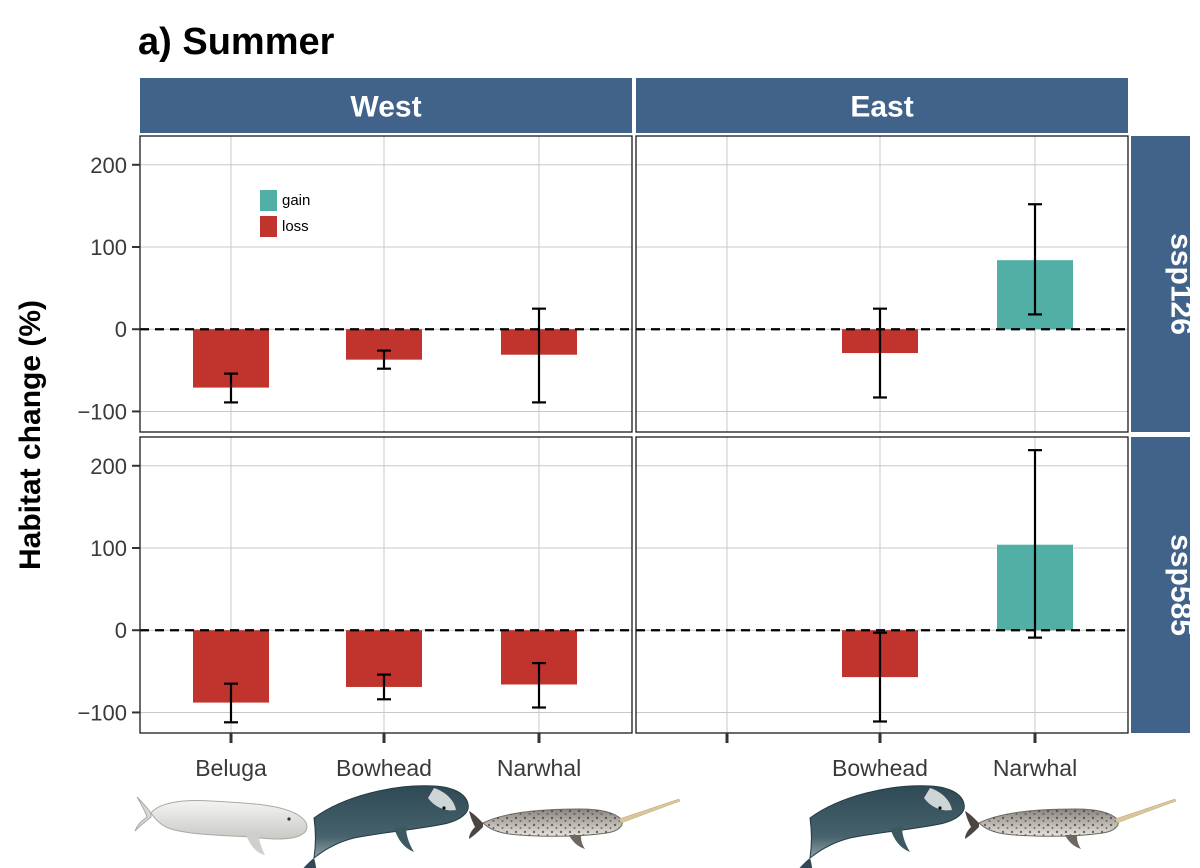  Describe the element at coordinates (285, 213) in the screenshot. I see `legend: gain loss` at that location.